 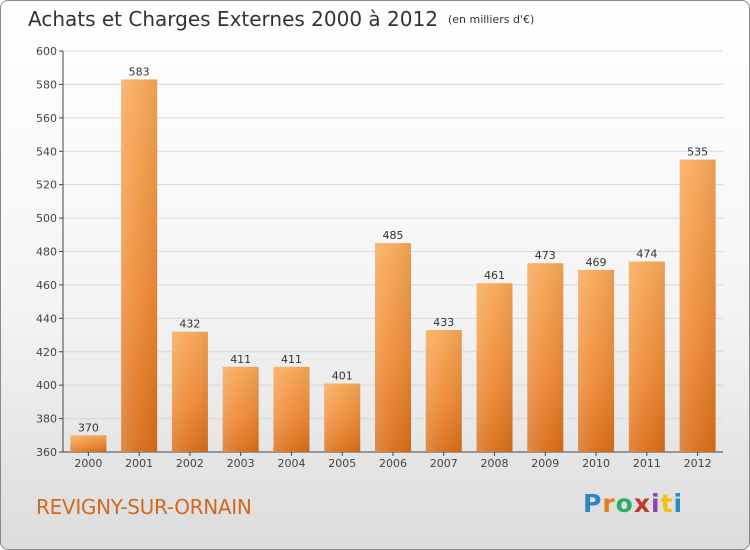 I want to click on x-tick-label: 2010, so click(x=596, y=463).